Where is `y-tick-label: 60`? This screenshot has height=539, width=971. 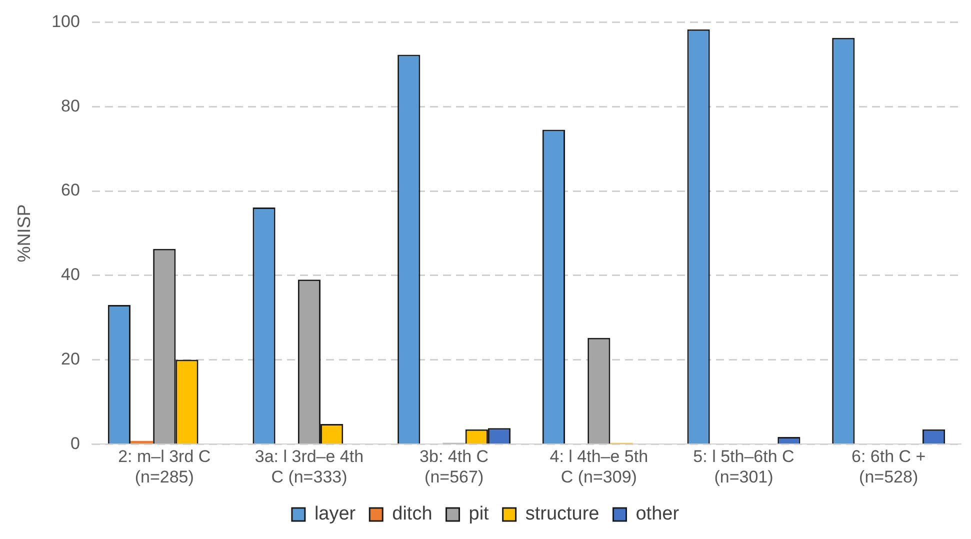
y-tick-label: 60 is located at coordinates (70, 190).